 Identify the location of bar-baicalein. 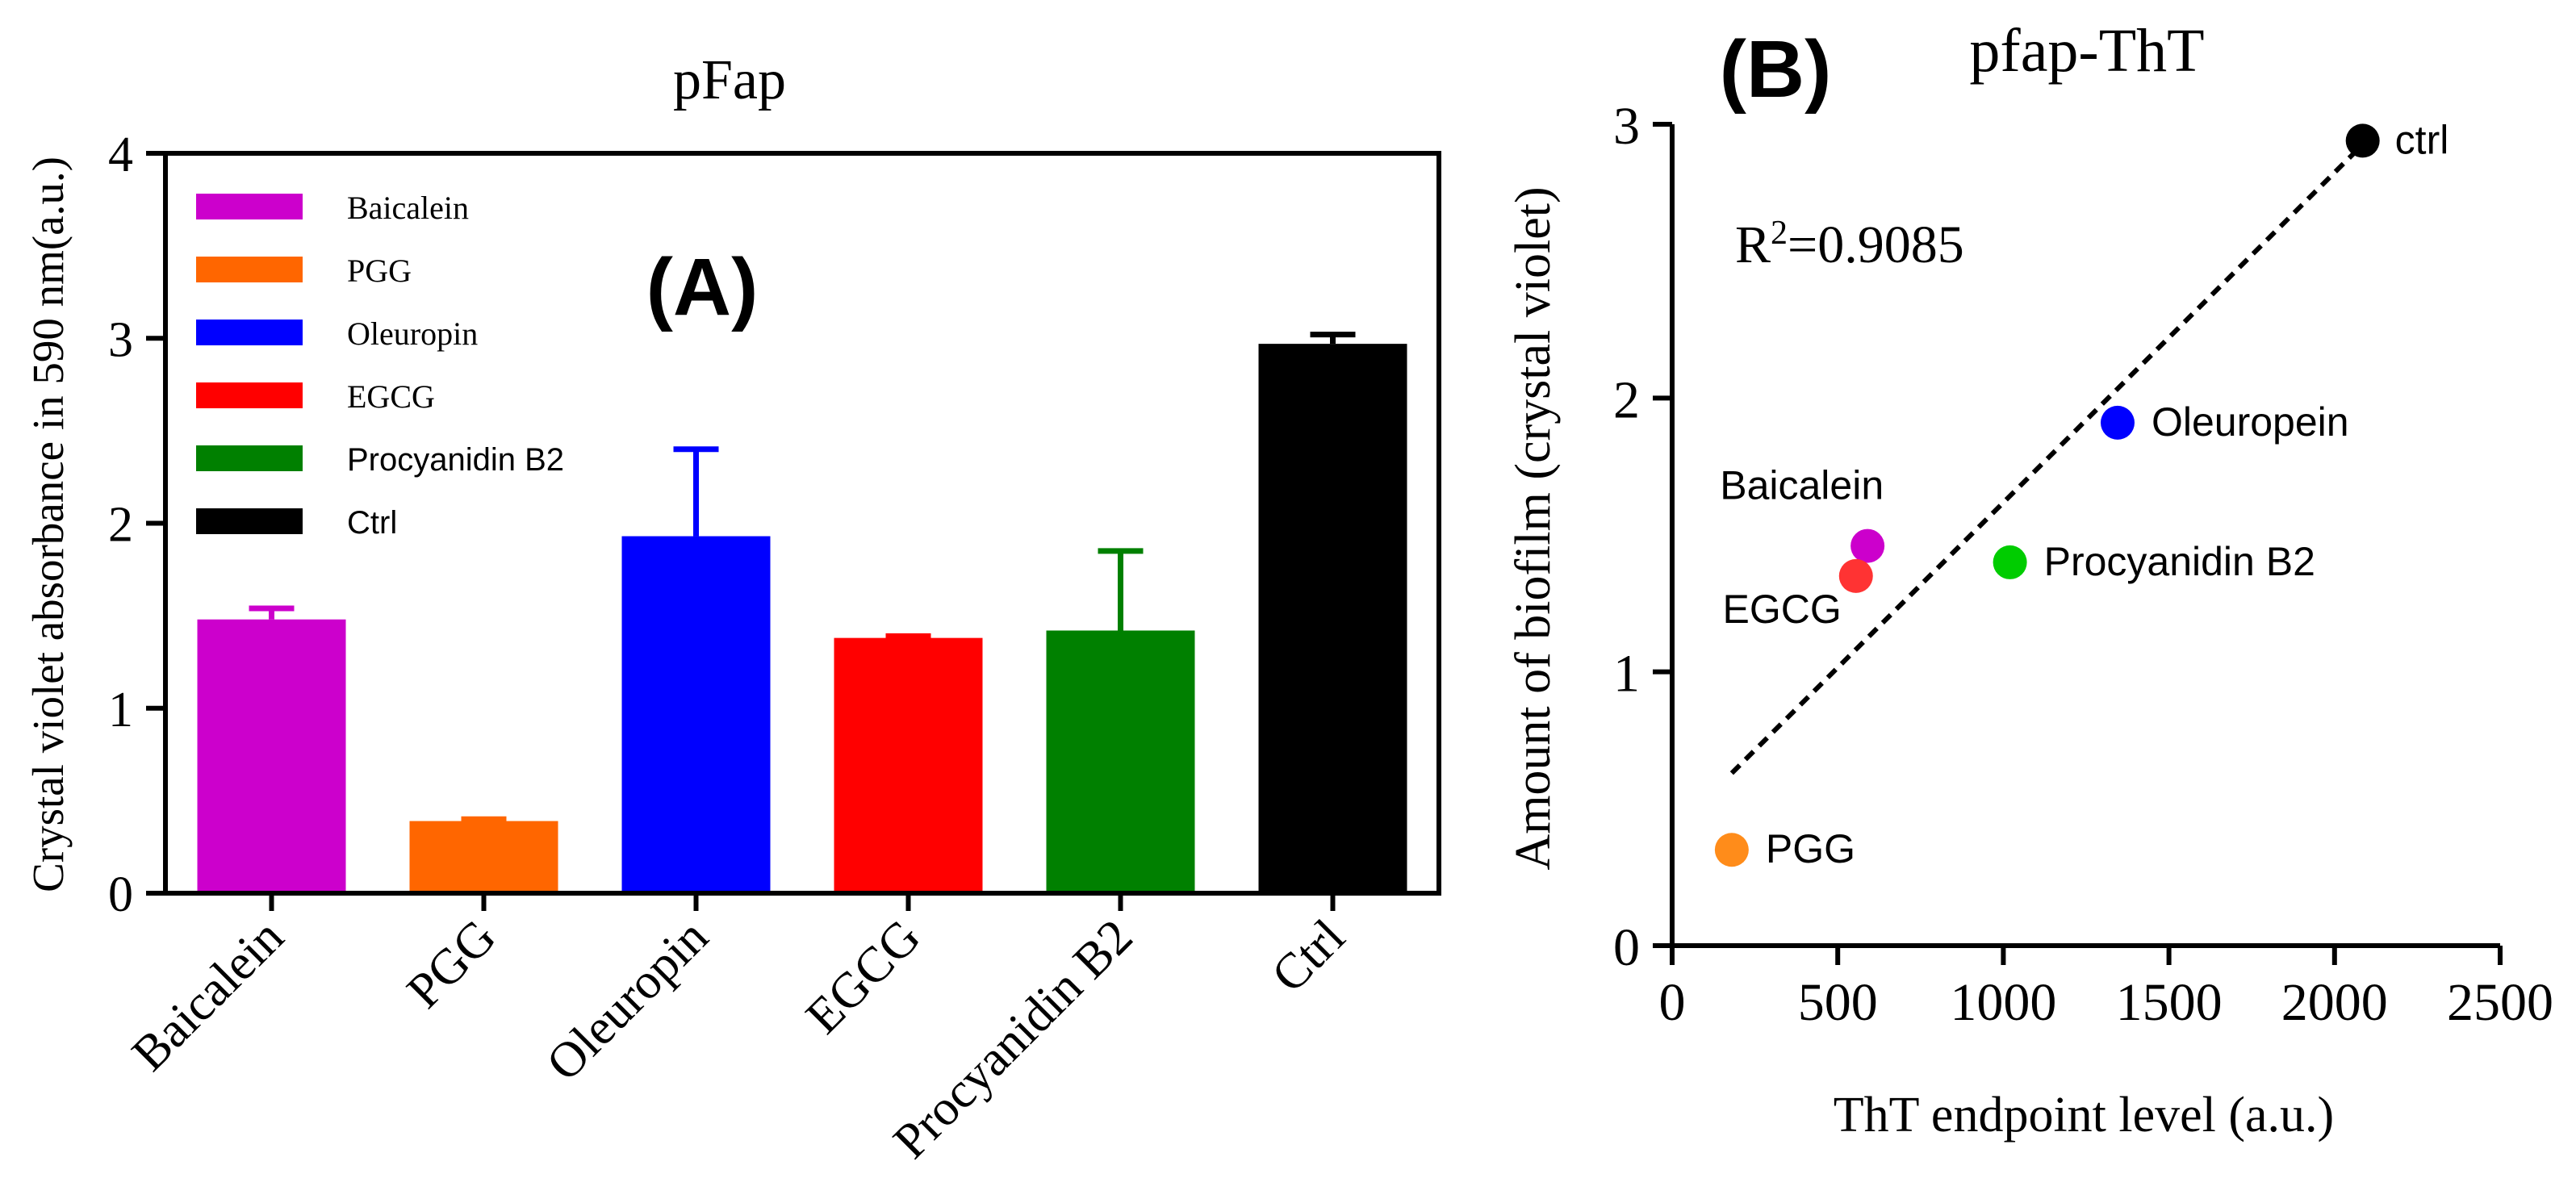
(271, 756).